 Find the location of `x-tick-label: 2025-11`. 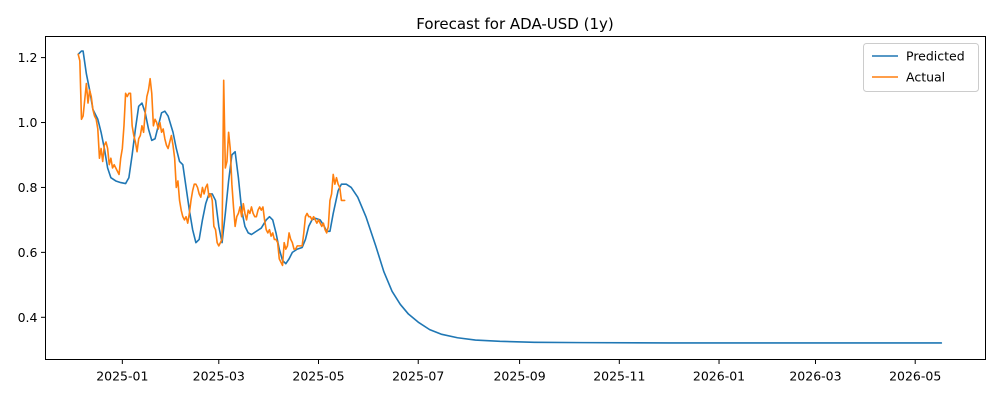

x-tick-label: 2025-11 is located at coordinates (619, 376).